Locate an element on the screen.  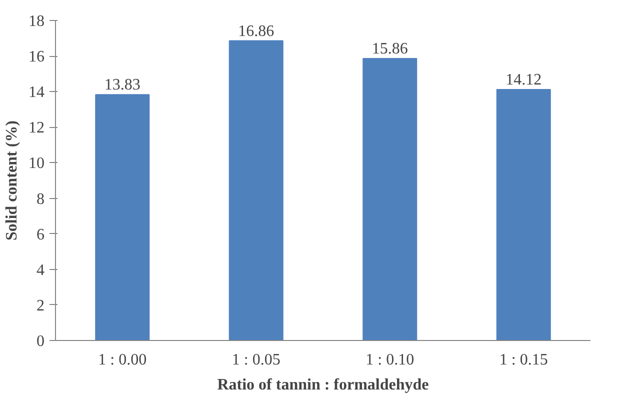
data-label: 16.86 is located at coordinates (256, 31).